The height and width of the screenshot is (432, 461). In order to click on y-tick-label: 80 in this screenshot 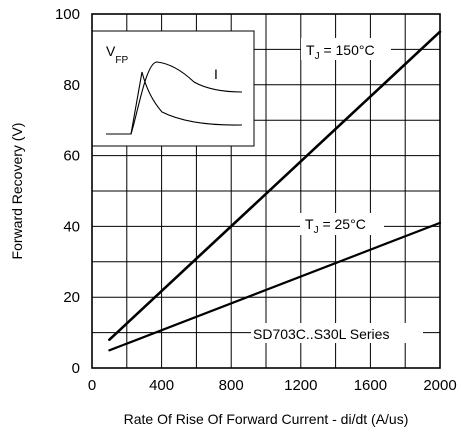, I will do `click(71, 85)`.